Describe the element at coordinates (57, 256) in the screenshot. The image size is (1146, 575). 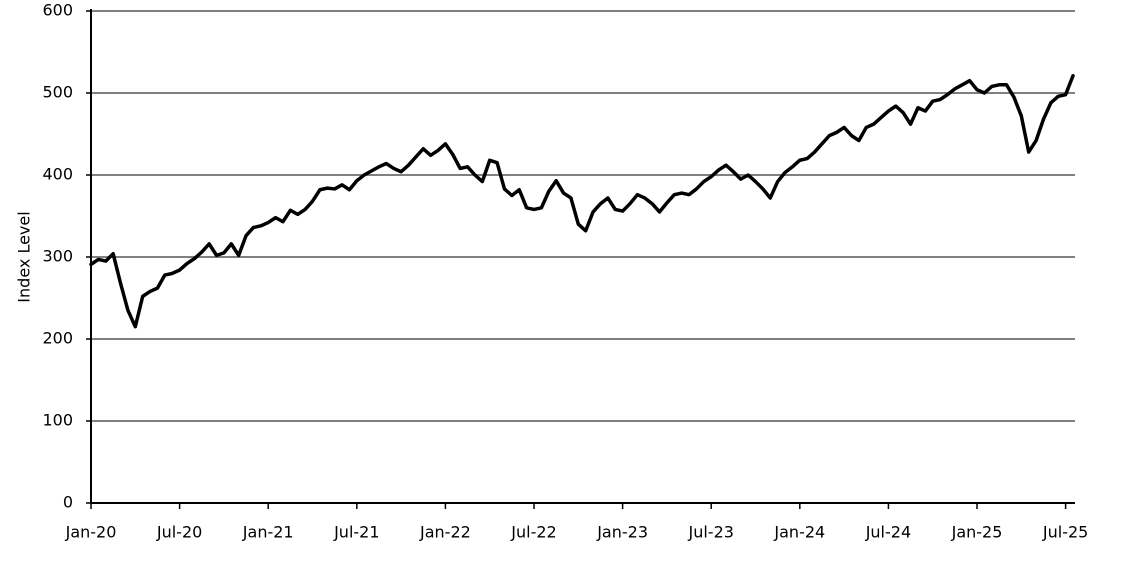
I see `y-tick-label: 300` at that location.